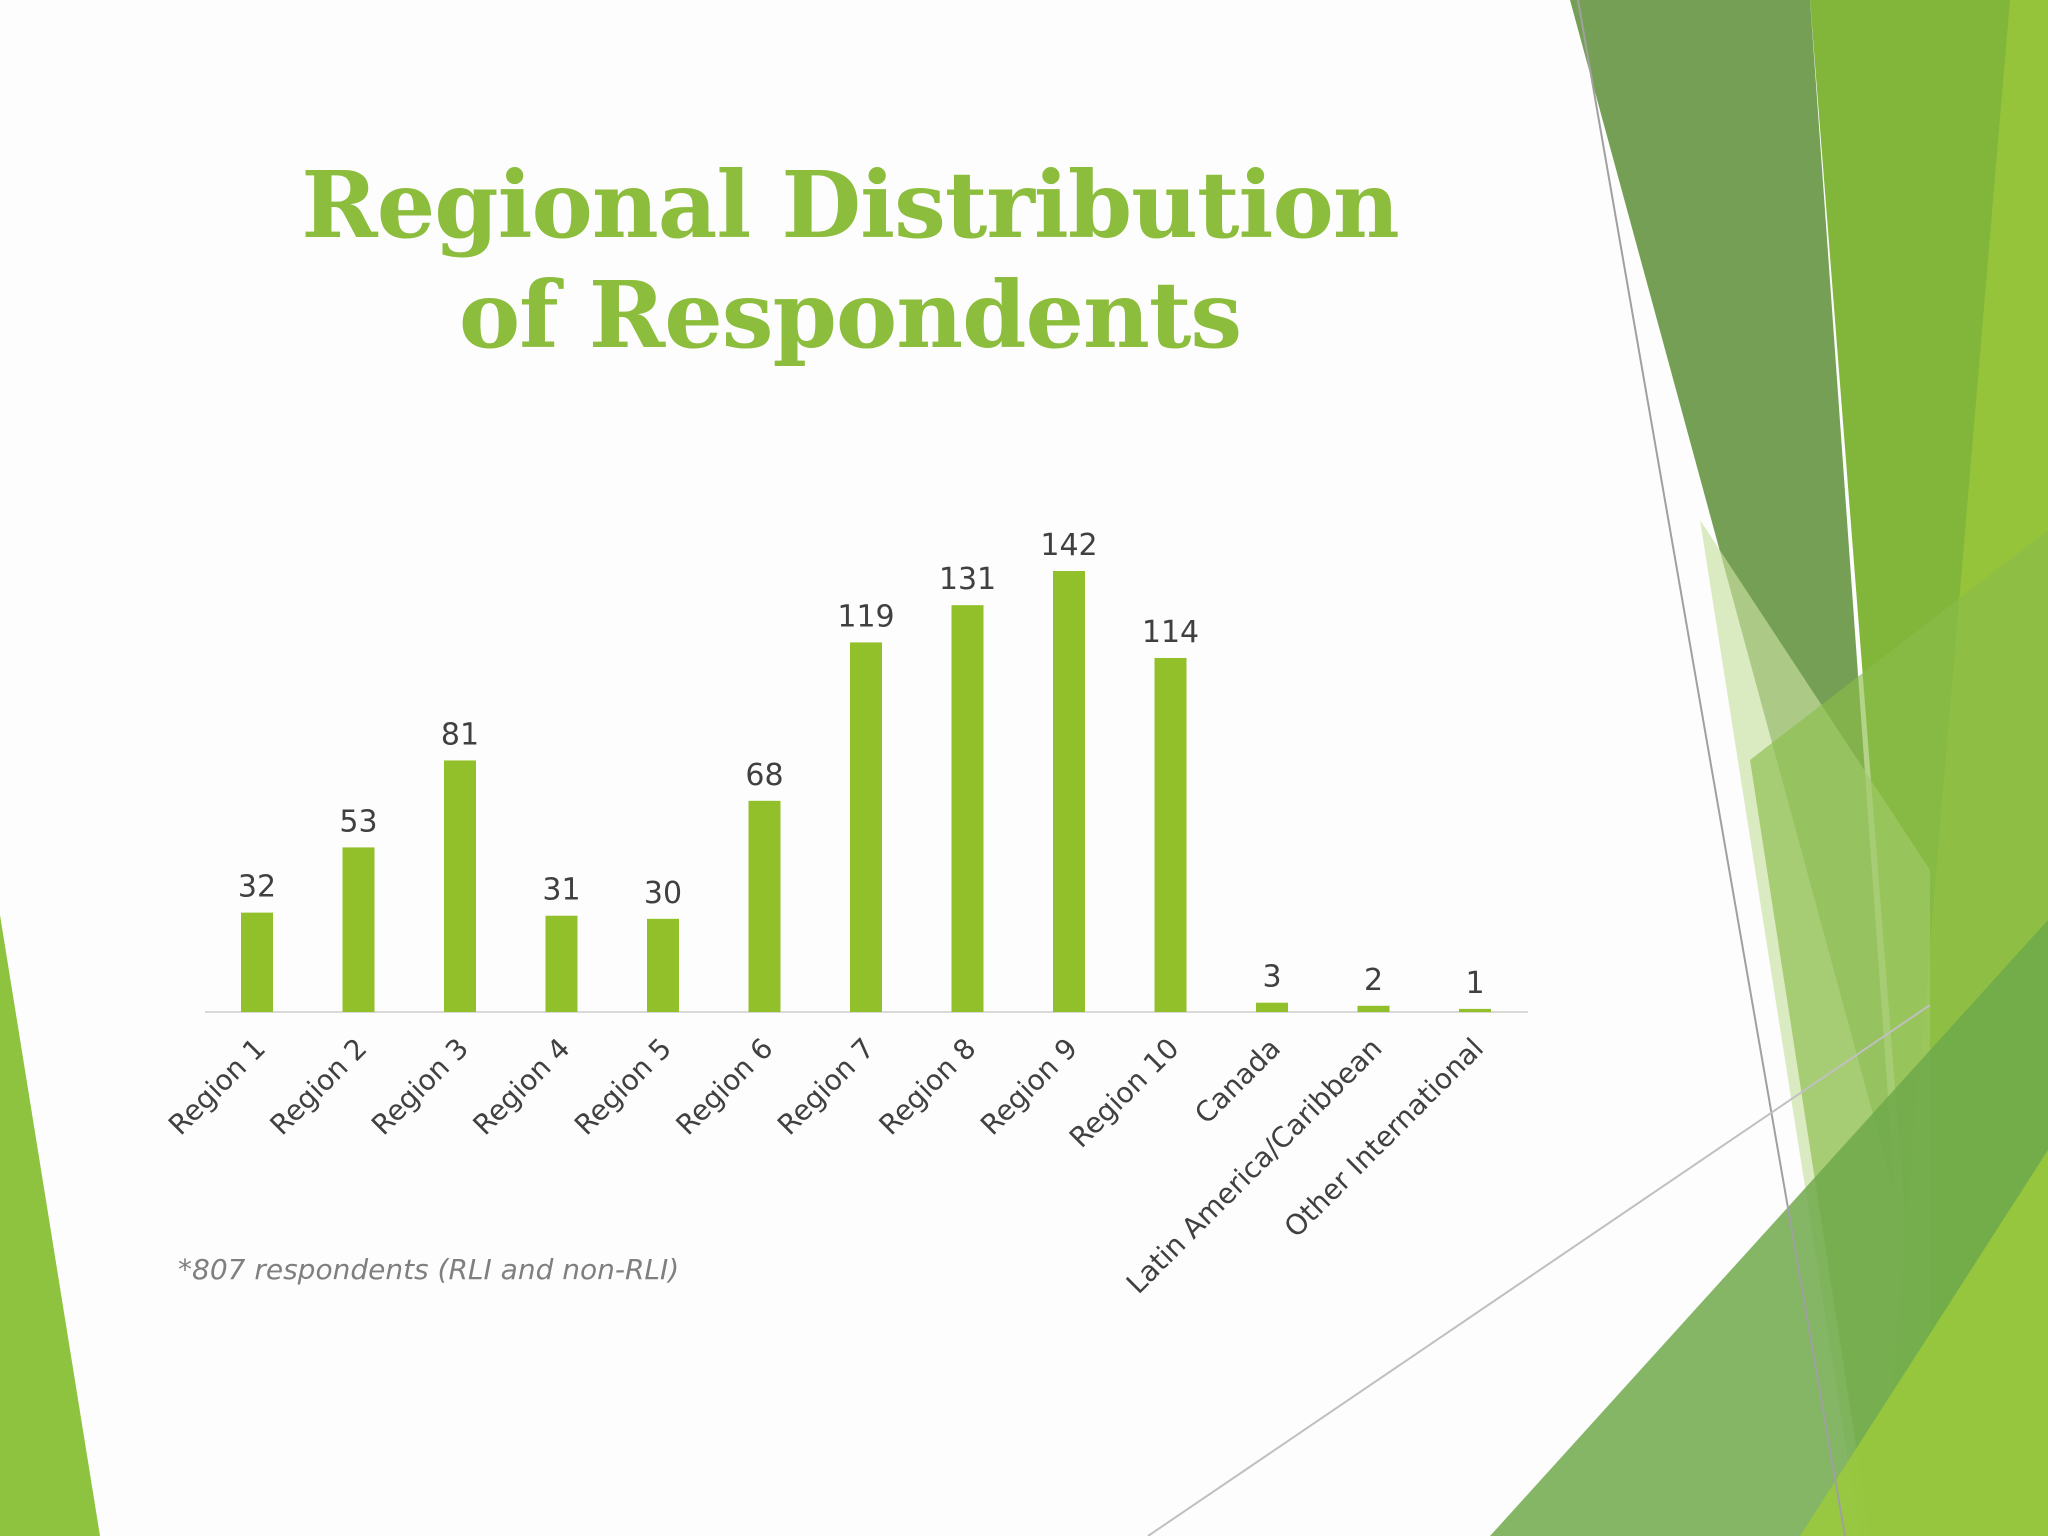 This screenshot has height=1536, width=2048. What do you see at coordinates (850, 205) in the screenshot?
I see `title-line-1: Regional Distribution` at bounding box center [850, 205].